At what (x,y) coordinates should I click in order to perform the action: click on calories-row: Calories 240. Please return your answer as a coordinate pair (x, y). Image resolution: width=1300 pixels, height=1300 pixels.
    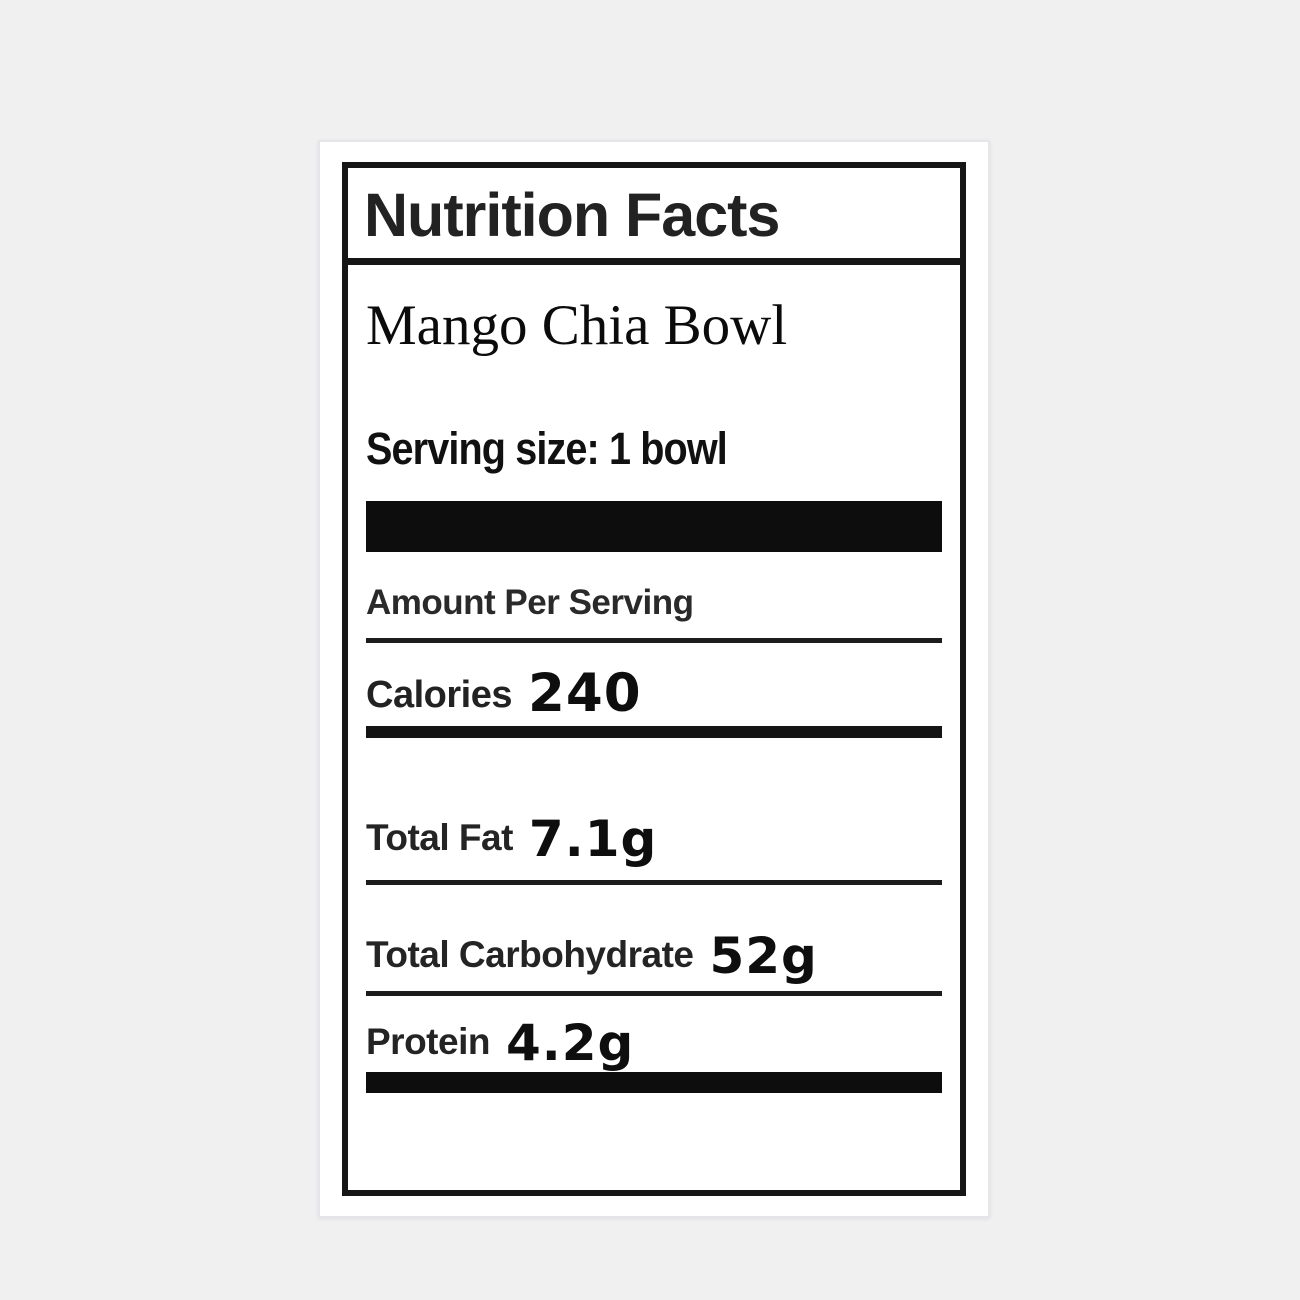
    Looking at the image, I should click on (654, 691).